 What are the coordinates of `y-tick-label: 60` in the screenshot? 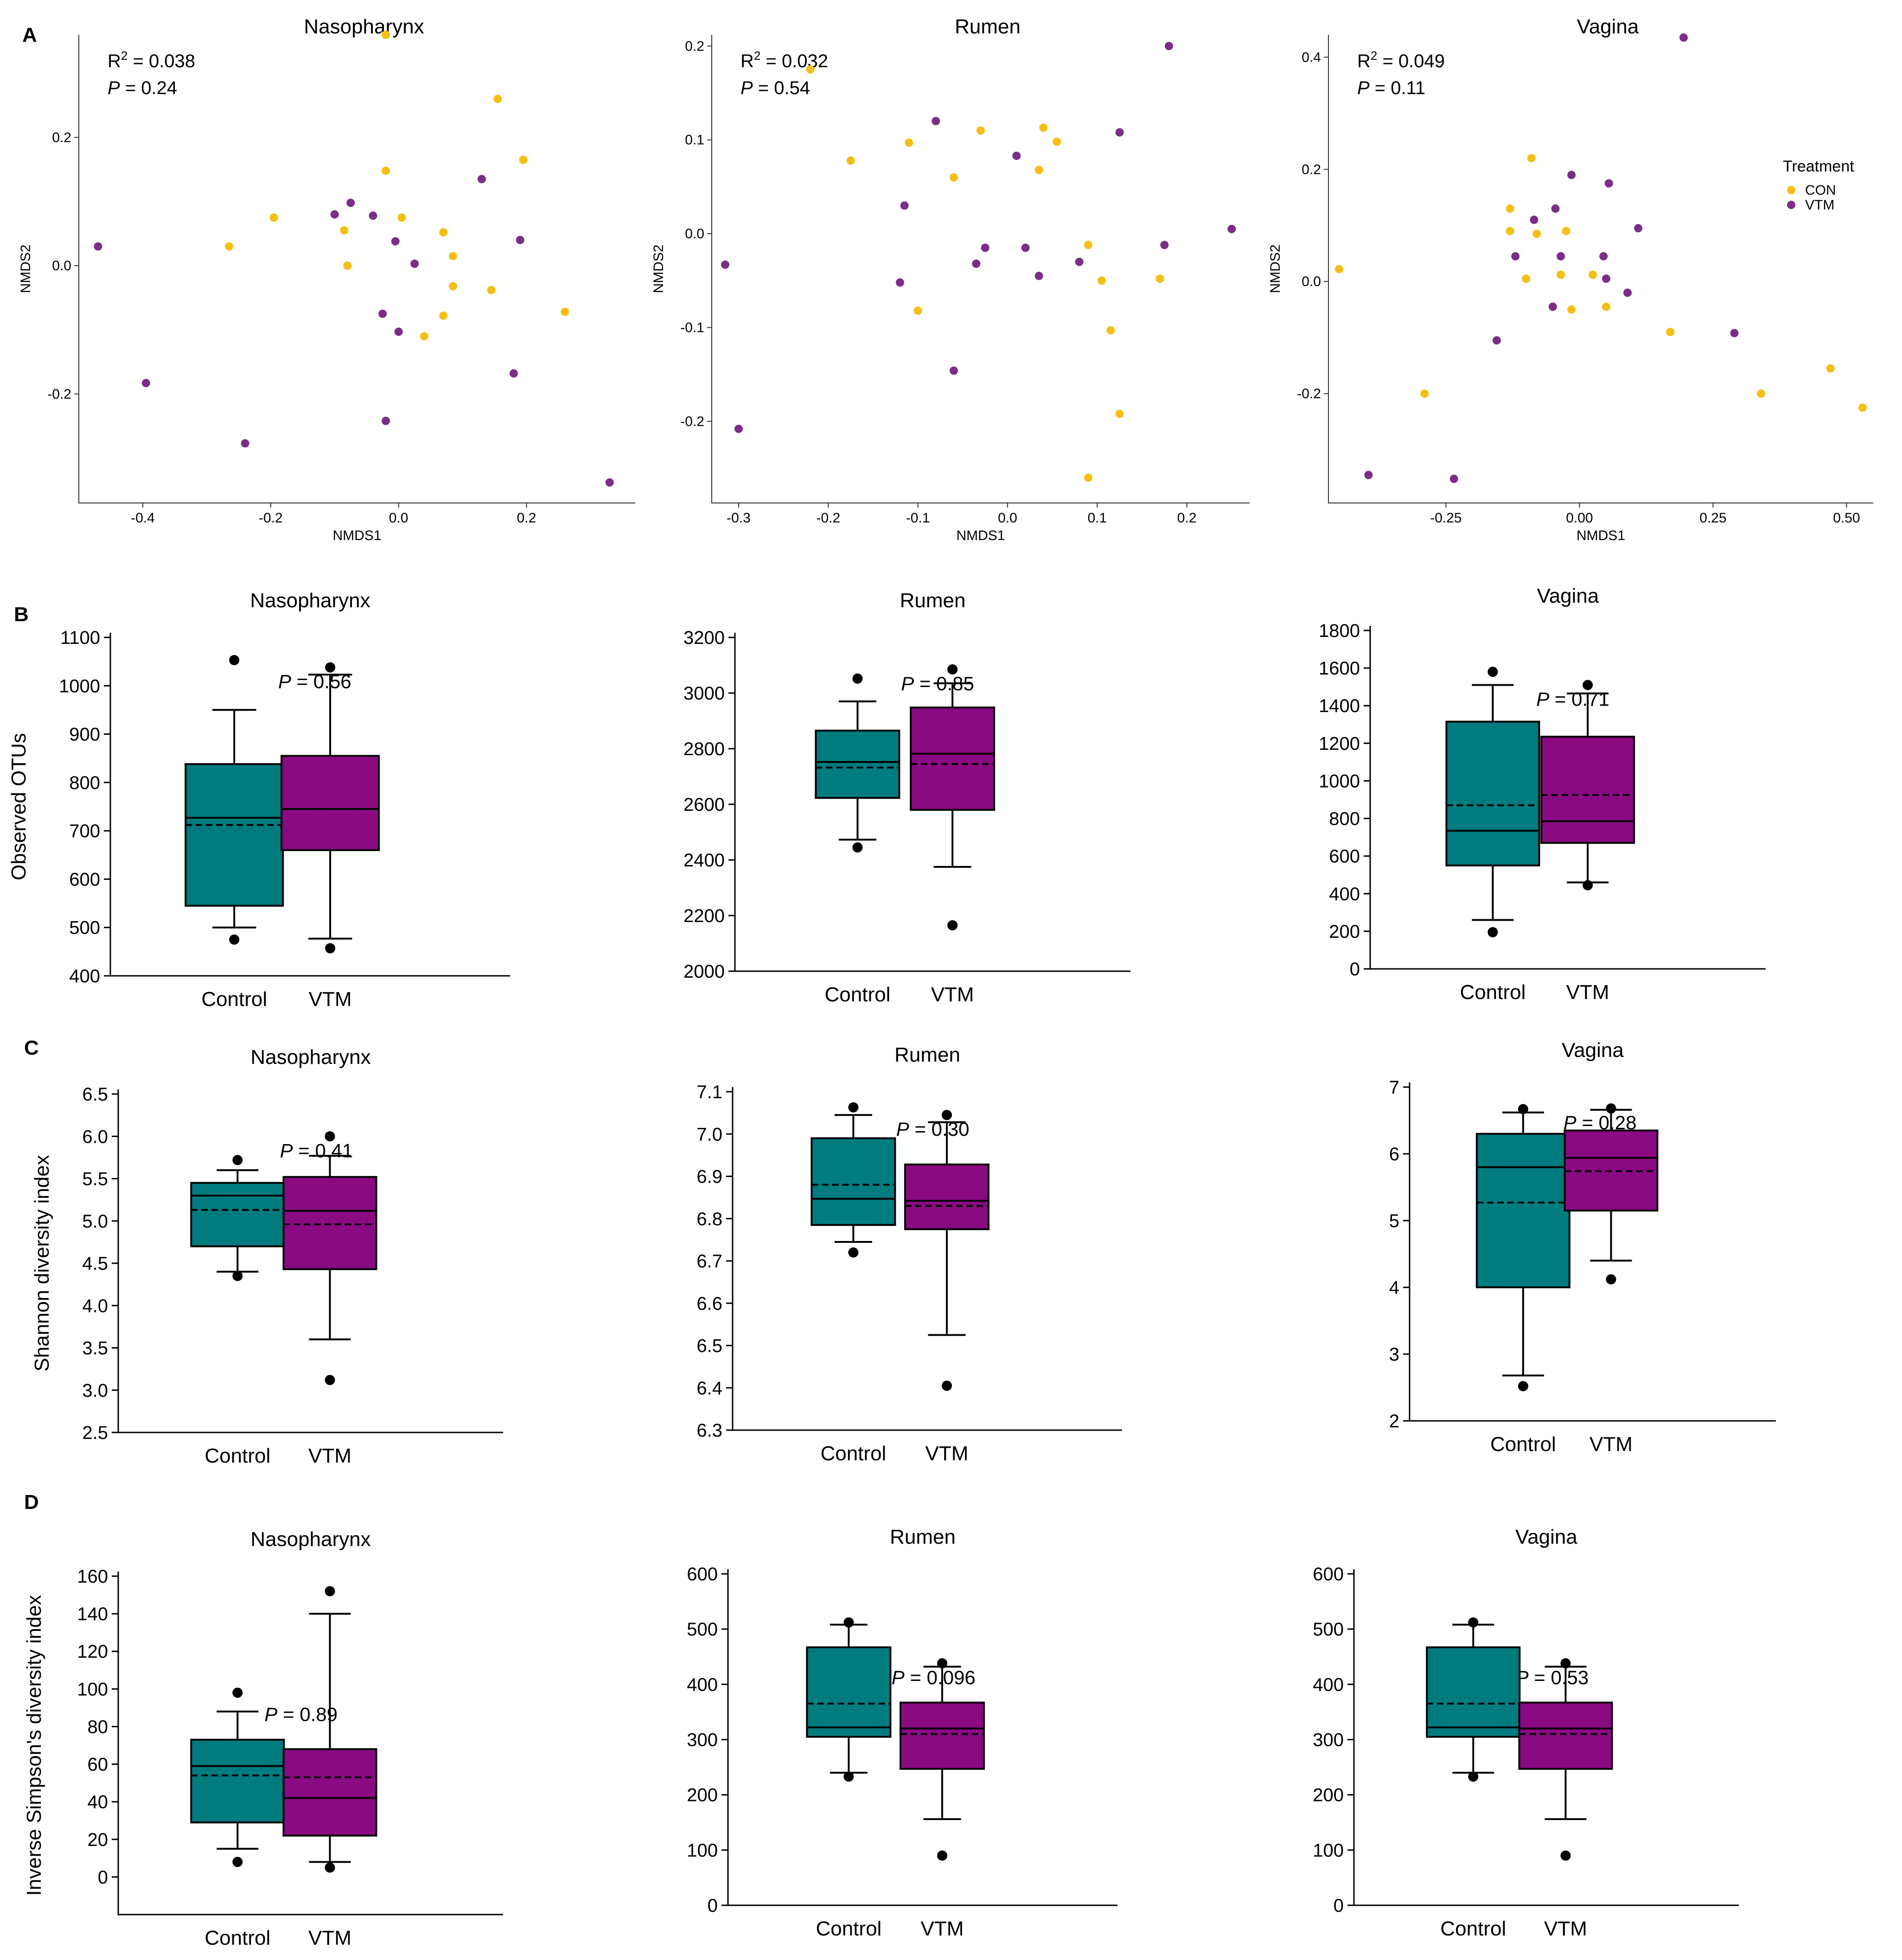 It's located at (98, 1765).